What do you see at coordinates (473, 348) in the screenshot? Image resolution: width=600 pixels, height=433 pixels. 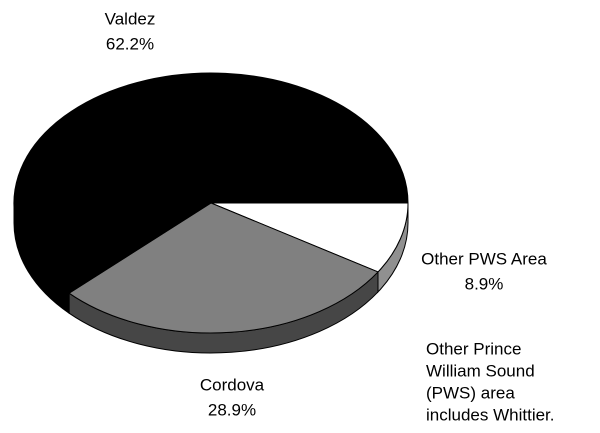 I see `annotation: Other Prince` at bounding box center [473, 348].